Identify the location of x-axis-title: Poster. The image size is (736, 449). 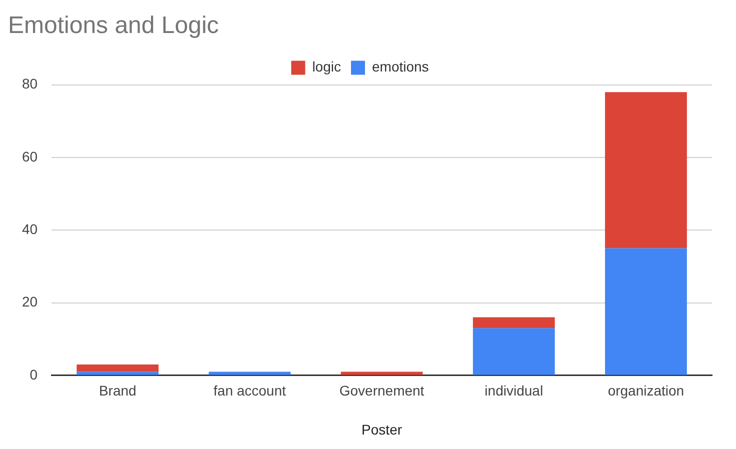
(382, 429).